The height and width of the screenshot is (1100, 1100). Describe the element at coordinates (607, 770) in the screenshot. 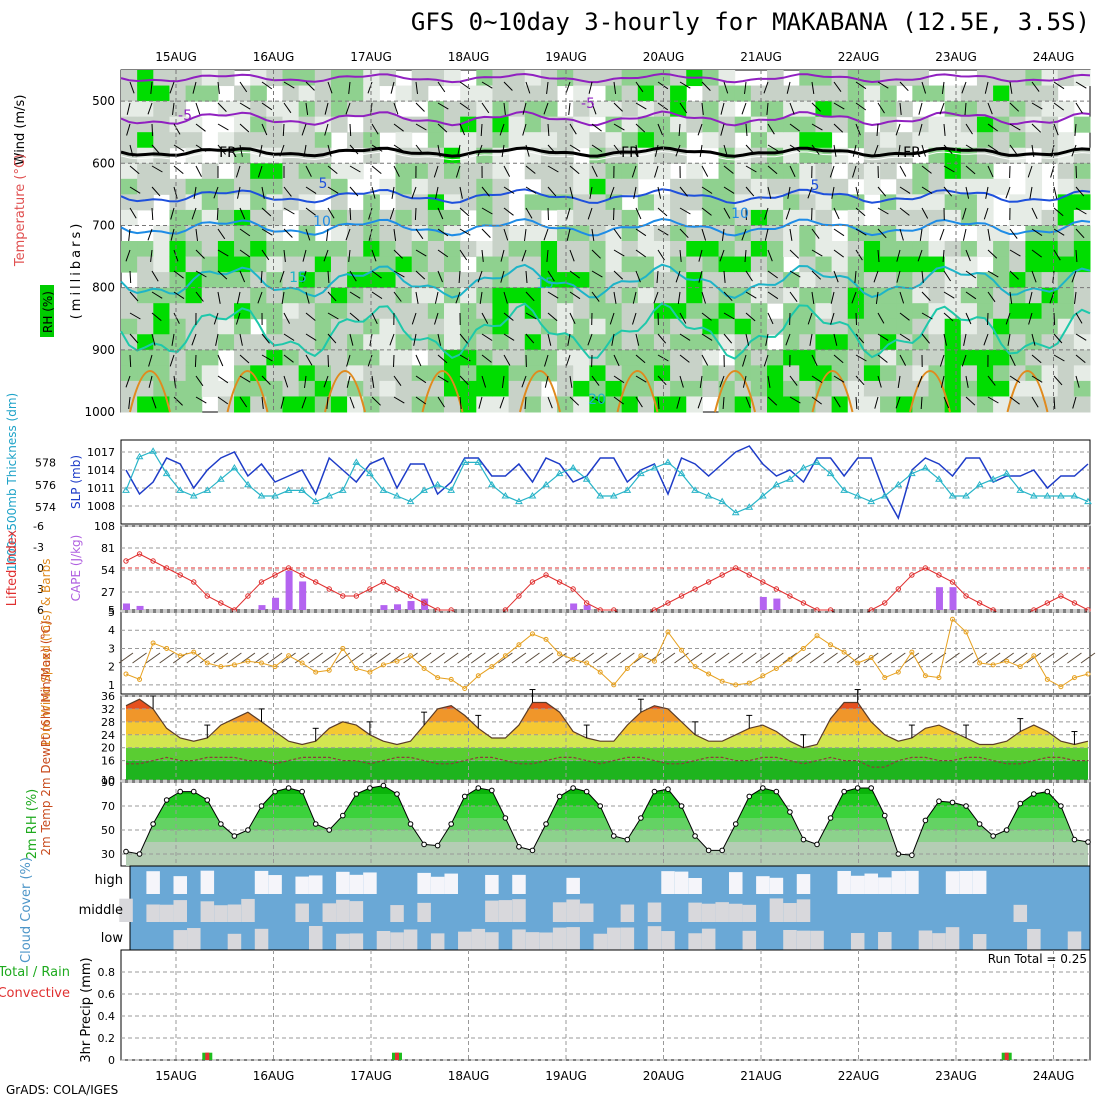

I see `temp-band` at that location.